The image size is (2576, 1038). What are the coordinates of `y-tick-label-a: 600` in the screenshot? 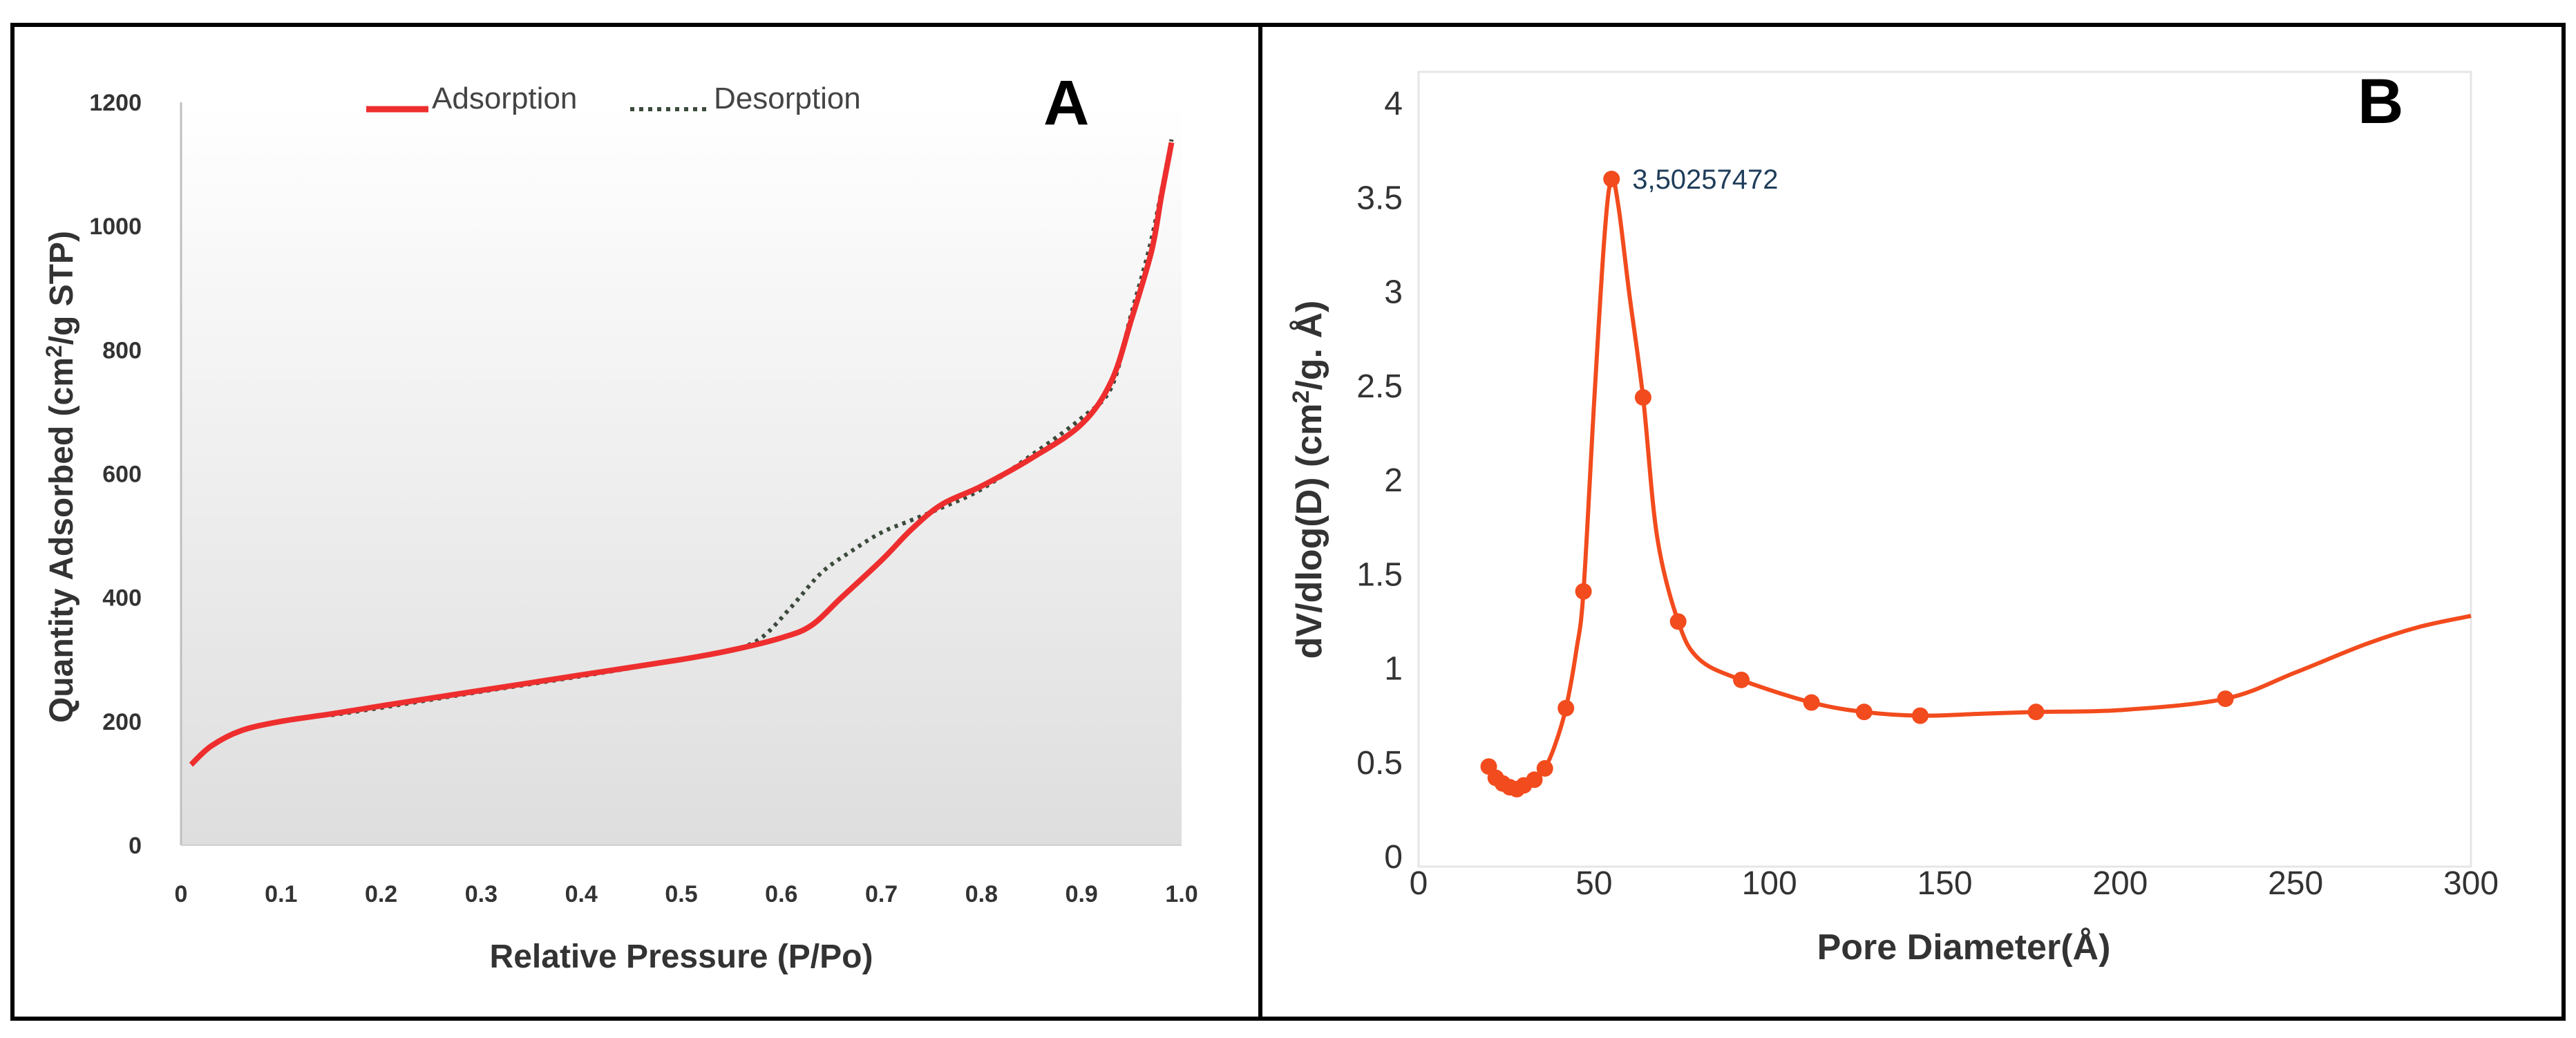 It's located at (122, 475).